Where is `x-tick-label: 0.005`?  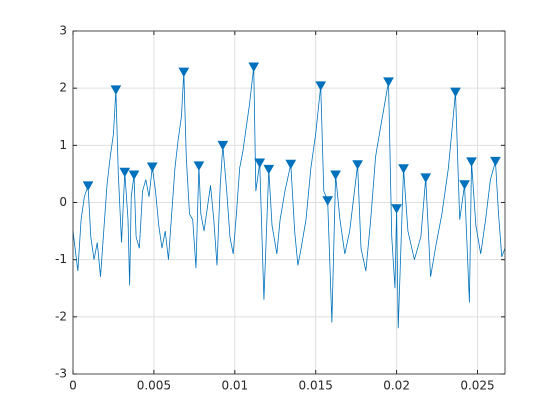
x-tick-label: 0.005 is located at coordinates (154, 386).